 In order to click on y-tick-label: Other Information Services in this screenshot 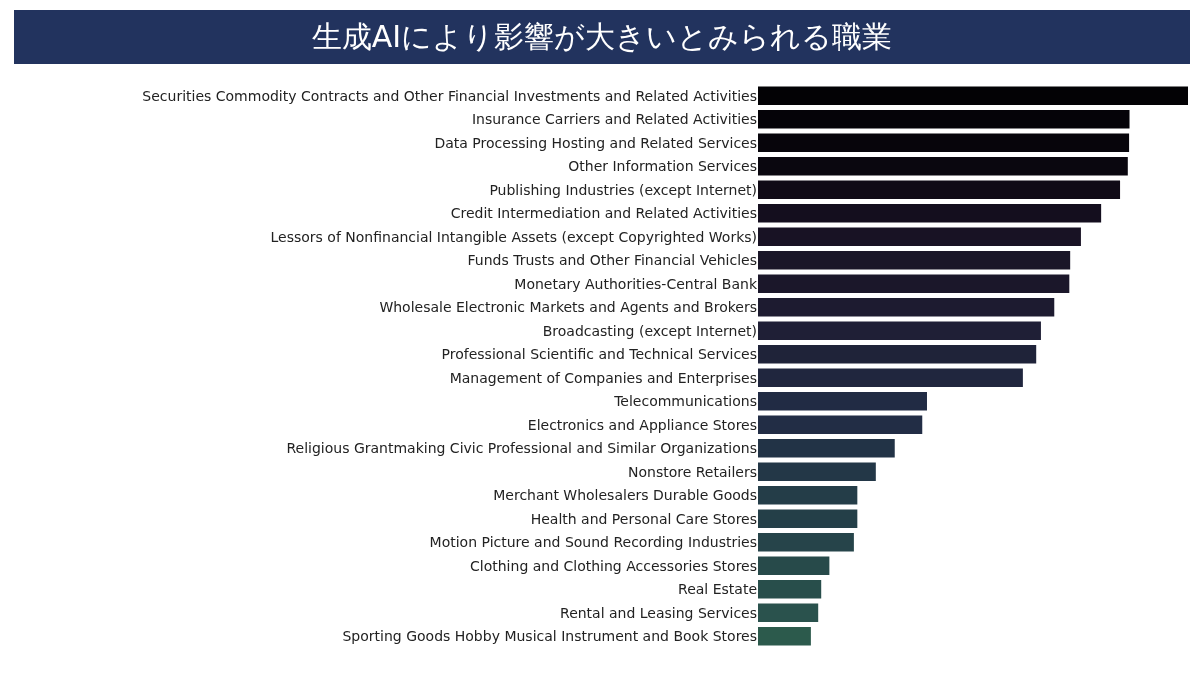, I will do `click(662, 166)`.